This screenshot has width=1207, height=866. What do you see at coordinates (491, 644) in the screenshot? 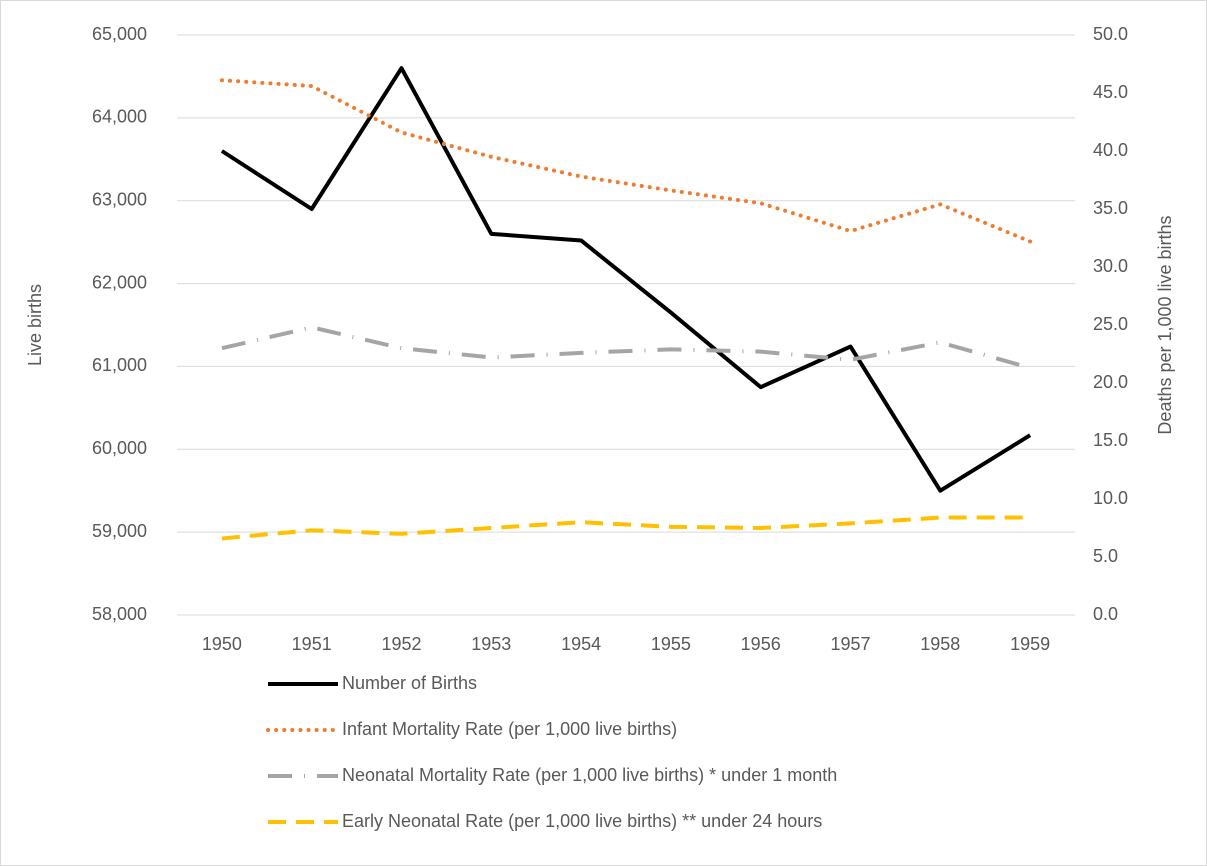
I see `x-tick-label: 1953` at bounding box center [491, 644].